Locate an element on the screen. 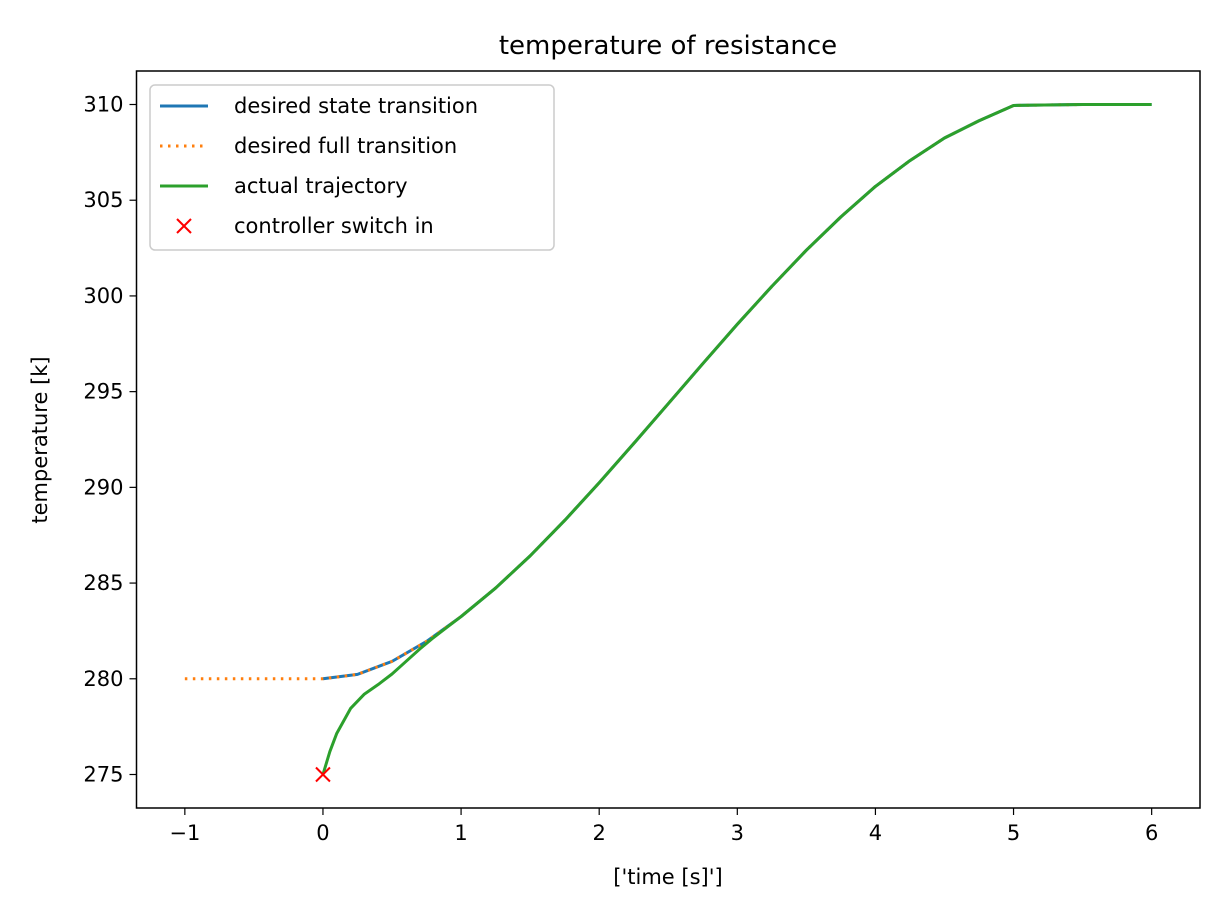  x-tick-label: −1 is located at coordinates (184, 833).